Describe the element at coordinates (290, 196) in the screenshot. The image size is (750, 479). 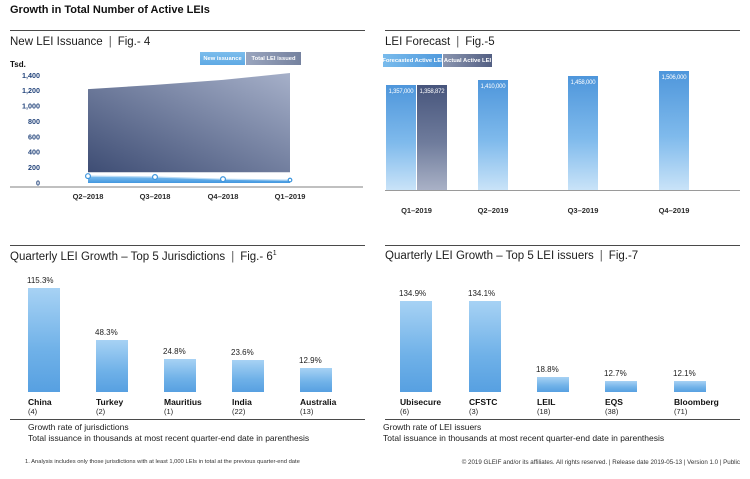
I see `x-tick-label: Q1–2019` at that location.